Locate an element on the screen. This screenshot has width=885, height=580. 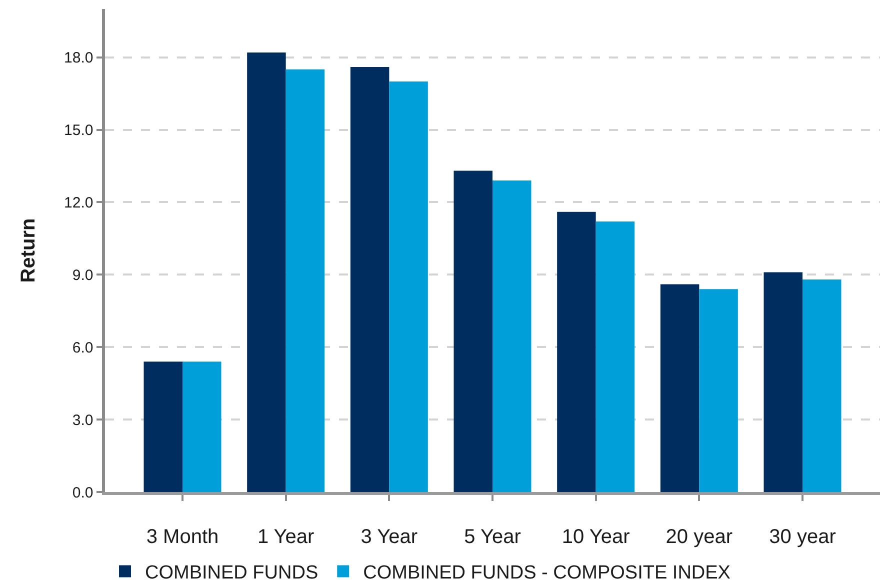
y-tick-label: 15.0 is located at coordinates (79, 130).